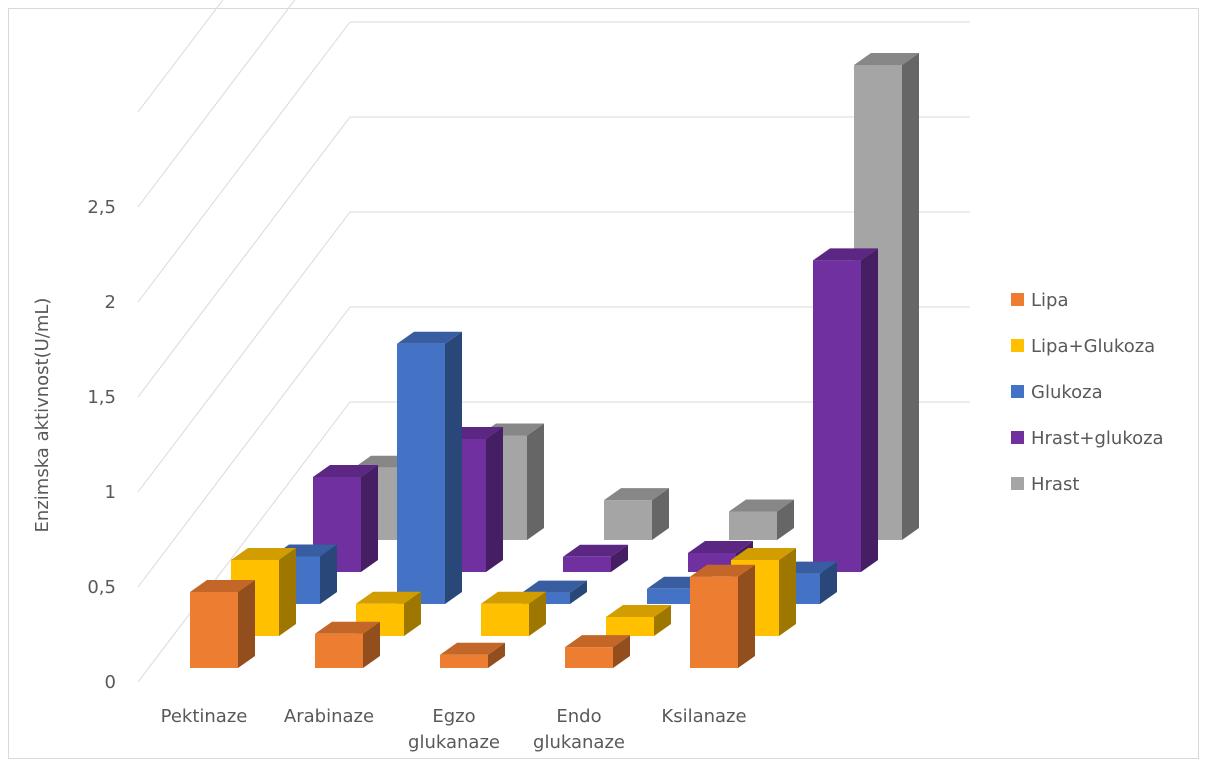  What do you see at coordinates (1055, 484) in the screenshot?
I see `legend-label: Hrast` at bounding box center [1055, 484].